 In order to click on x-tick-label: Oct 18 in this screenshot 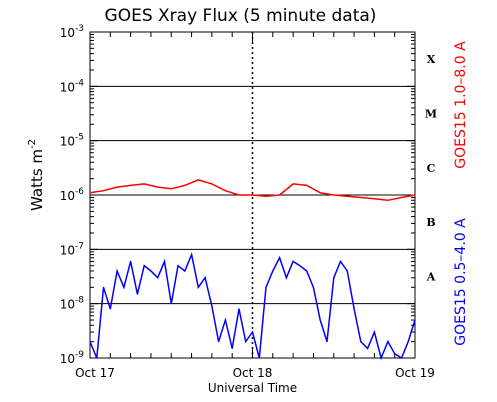, I will do `click(253, 373)`.